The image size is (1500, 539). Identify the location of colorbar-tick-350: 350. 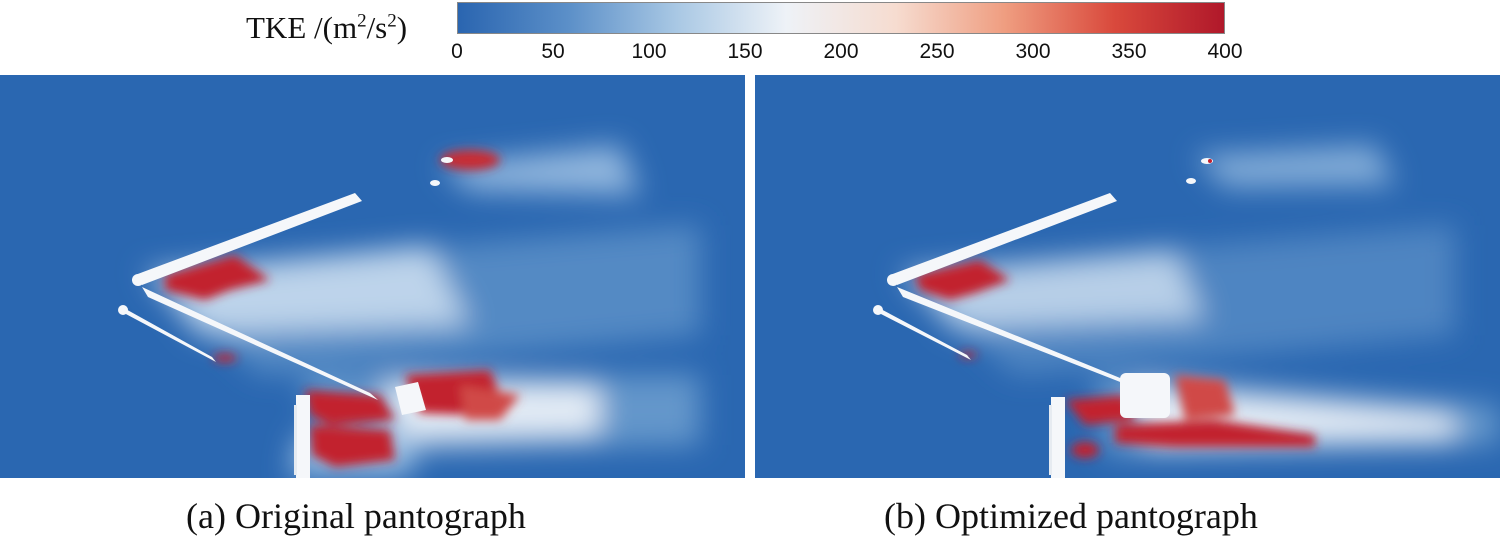
(1129, 51).